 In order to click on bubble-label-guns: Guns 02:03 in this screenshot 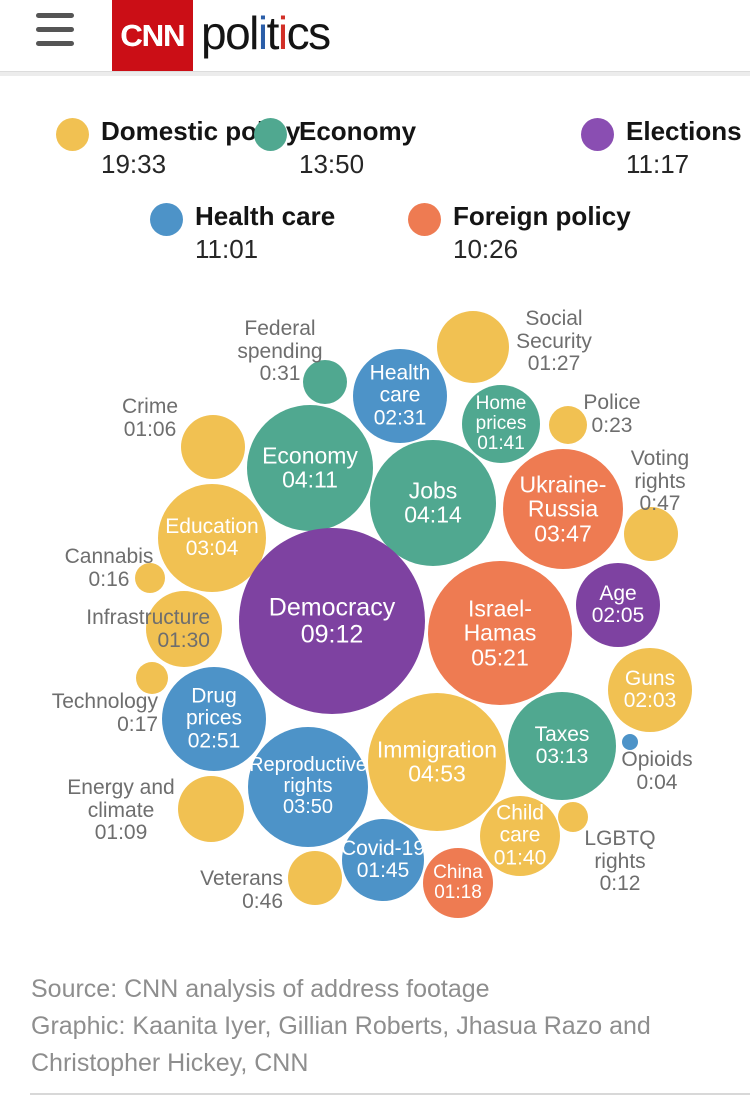, I will do `click(650, 689)`.